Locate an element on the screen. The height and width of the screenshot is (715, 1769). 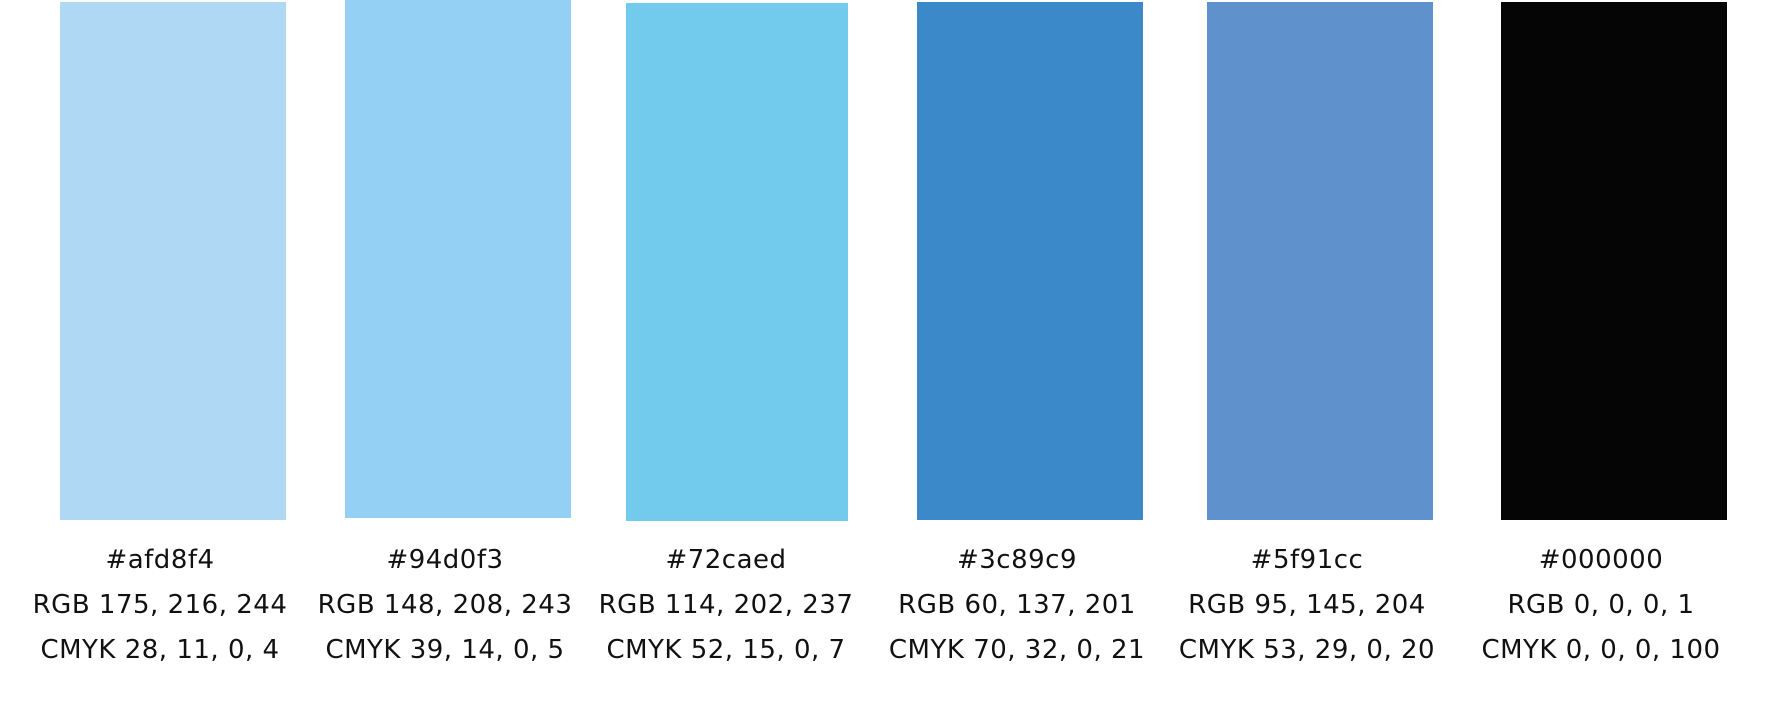
swatch-6-hex-label: #000000 is located at coordinates (1601, 560).